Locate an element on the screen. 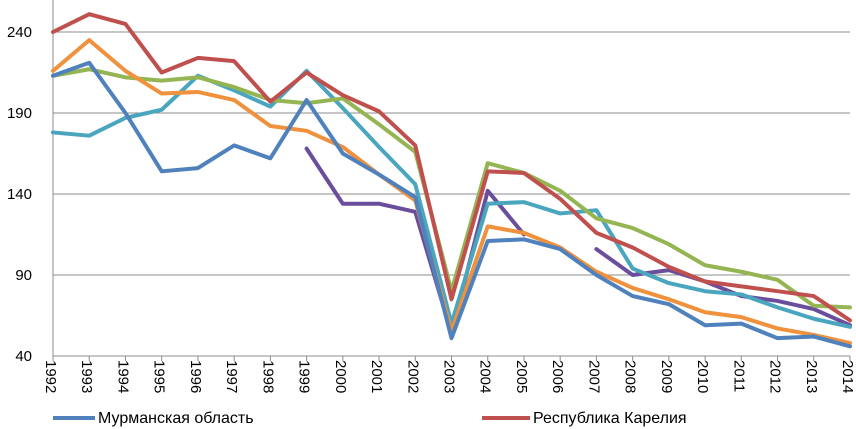 This screenshot has height=429, width=856. x-tick-label: 1998 is located at coordinates (267, 376).